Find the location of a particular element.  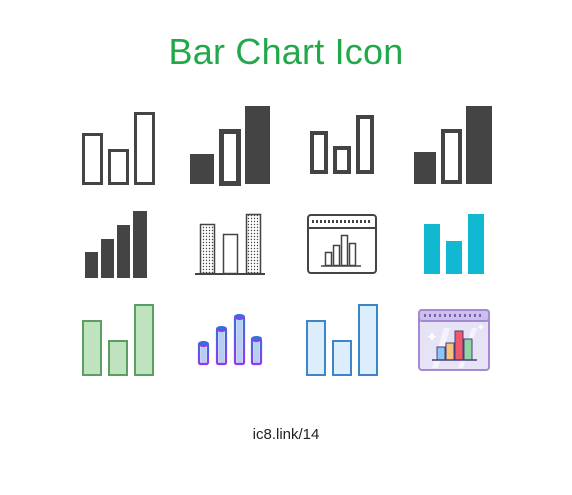

bar-chart-solid-icon is located at coordinates (116, 244).